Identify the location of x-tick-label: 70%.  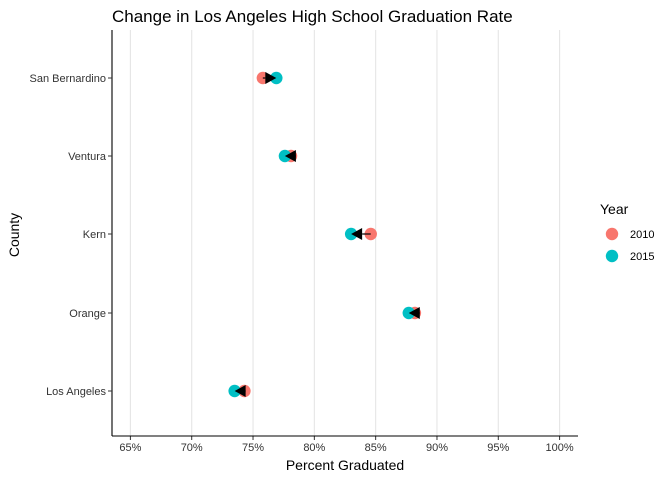
(192, 448).